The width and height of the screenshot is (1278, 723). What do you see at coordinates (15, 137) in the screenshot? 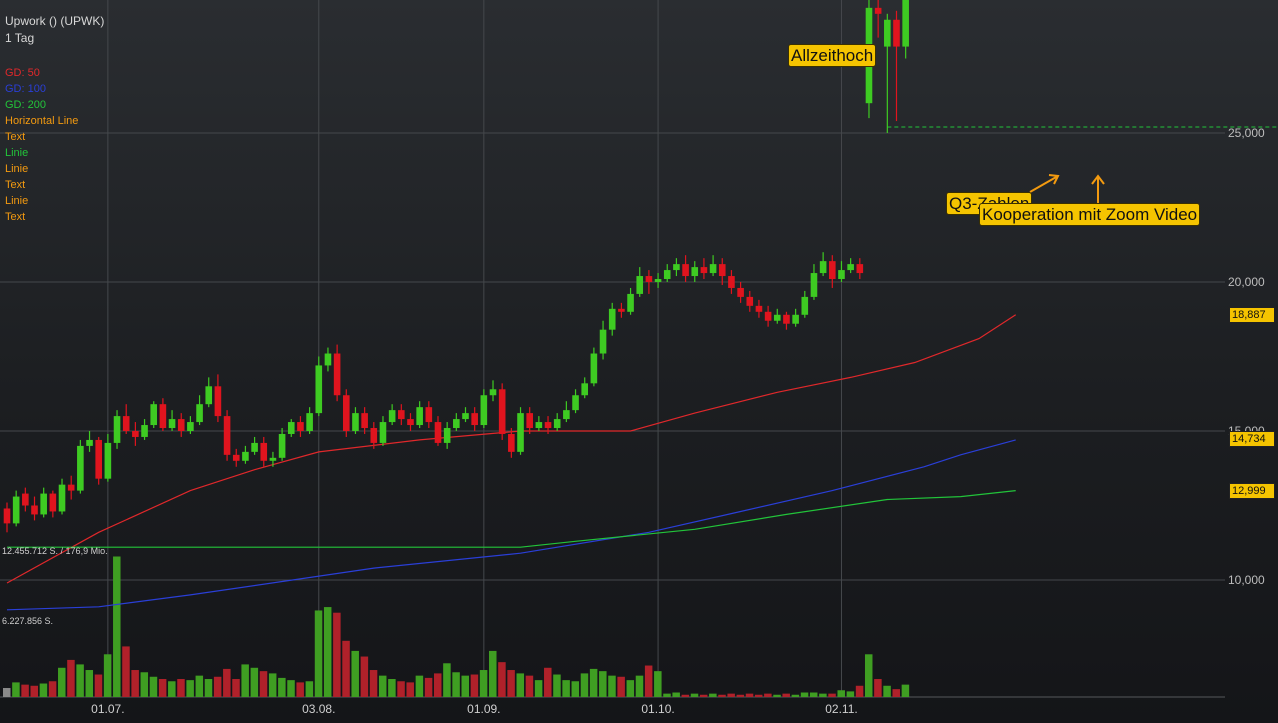
I see `legend-item: Text` at bounding box center [15, 137].